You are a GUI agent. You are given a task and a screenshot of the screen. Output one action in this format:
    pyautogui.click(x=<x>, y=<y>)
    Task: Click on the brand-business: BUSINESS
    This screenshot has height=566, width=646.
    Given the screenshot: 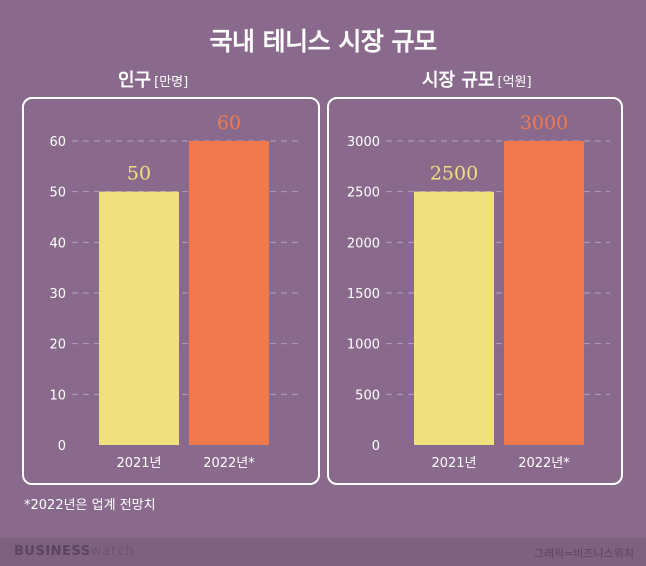 What is the action you would take?
    pyautogui.click(x=52, y=551)
    